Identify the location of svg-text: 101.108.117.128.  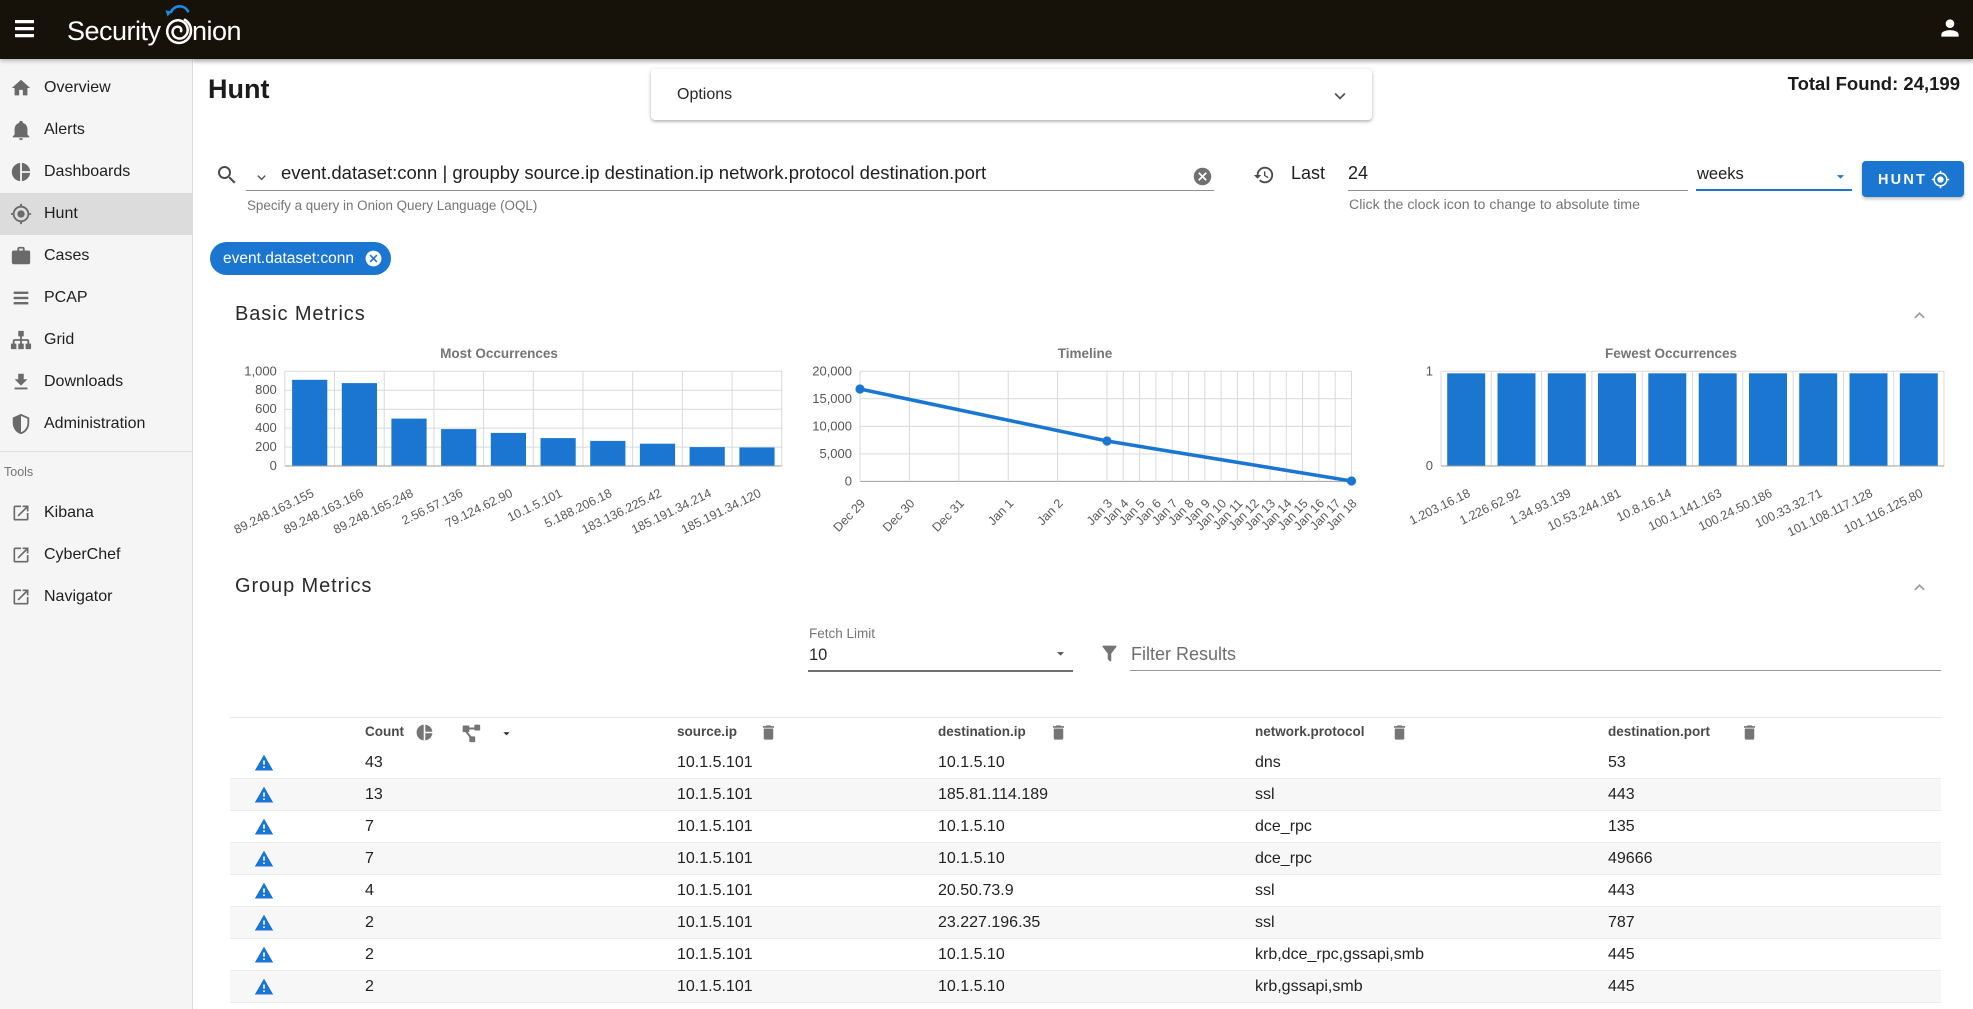
(1830, 512).